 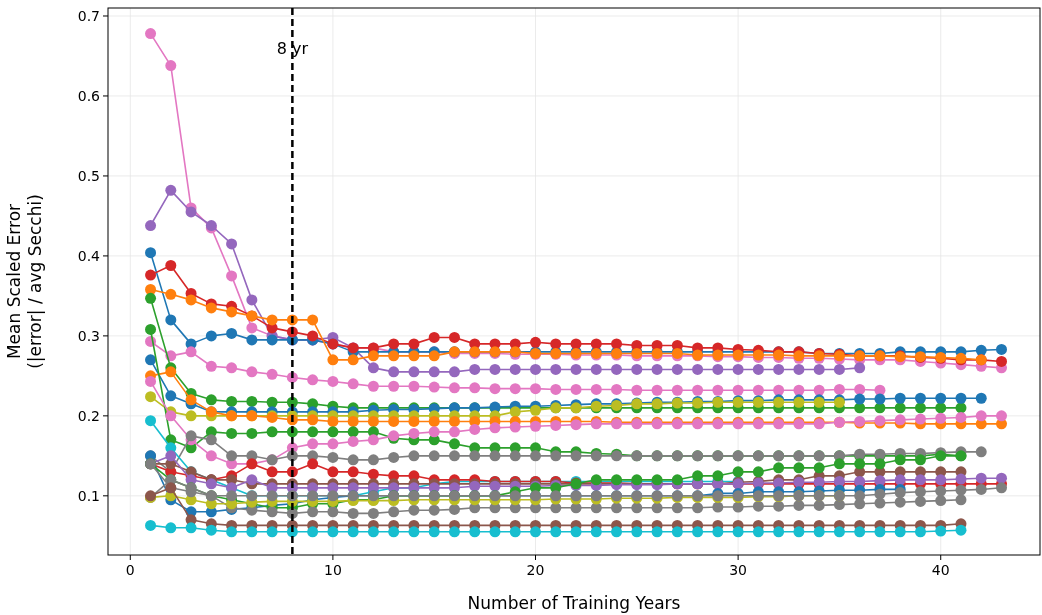 I want to click on y-tick-label: 0.1, so click(x=88, y=495).